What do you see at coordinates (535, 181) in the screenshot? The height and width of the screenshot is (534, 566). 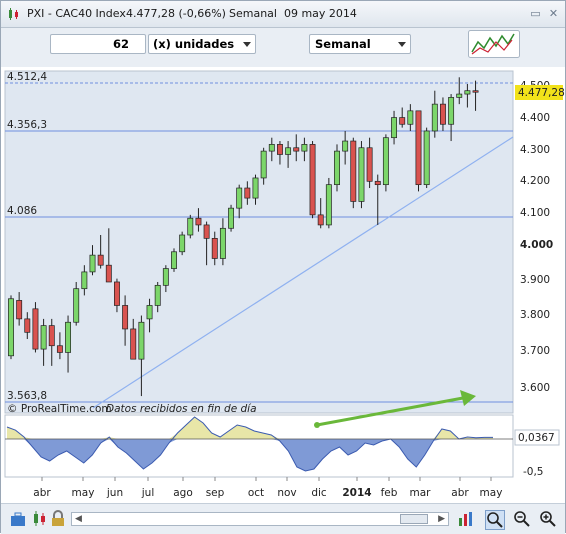 I see `y-tick: 4.200` at bounding box center [535, 181].